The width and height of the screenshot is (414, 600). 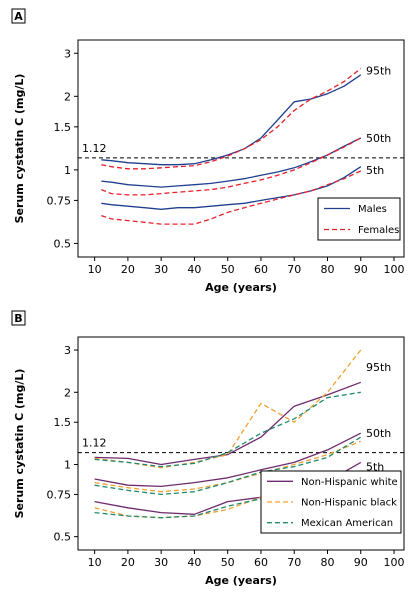 I want to click on panel-b-x-tick-label: 100, so click(x=394, y=562).